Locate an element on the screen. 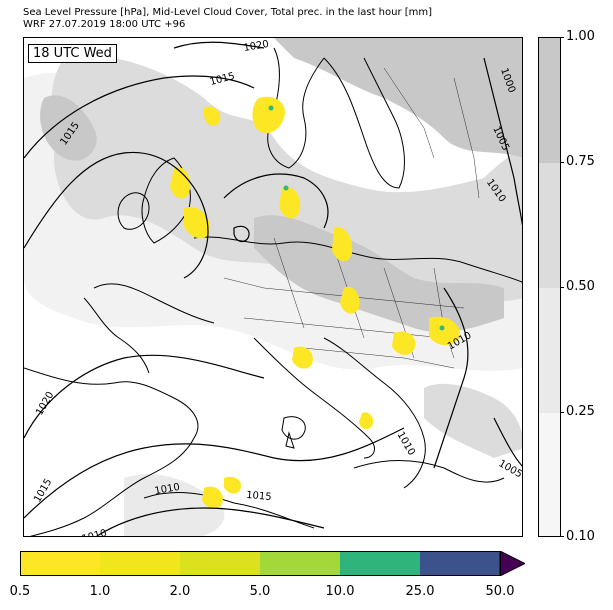  precip-tick-label: 5.0 is located at coordinates (260, 591).